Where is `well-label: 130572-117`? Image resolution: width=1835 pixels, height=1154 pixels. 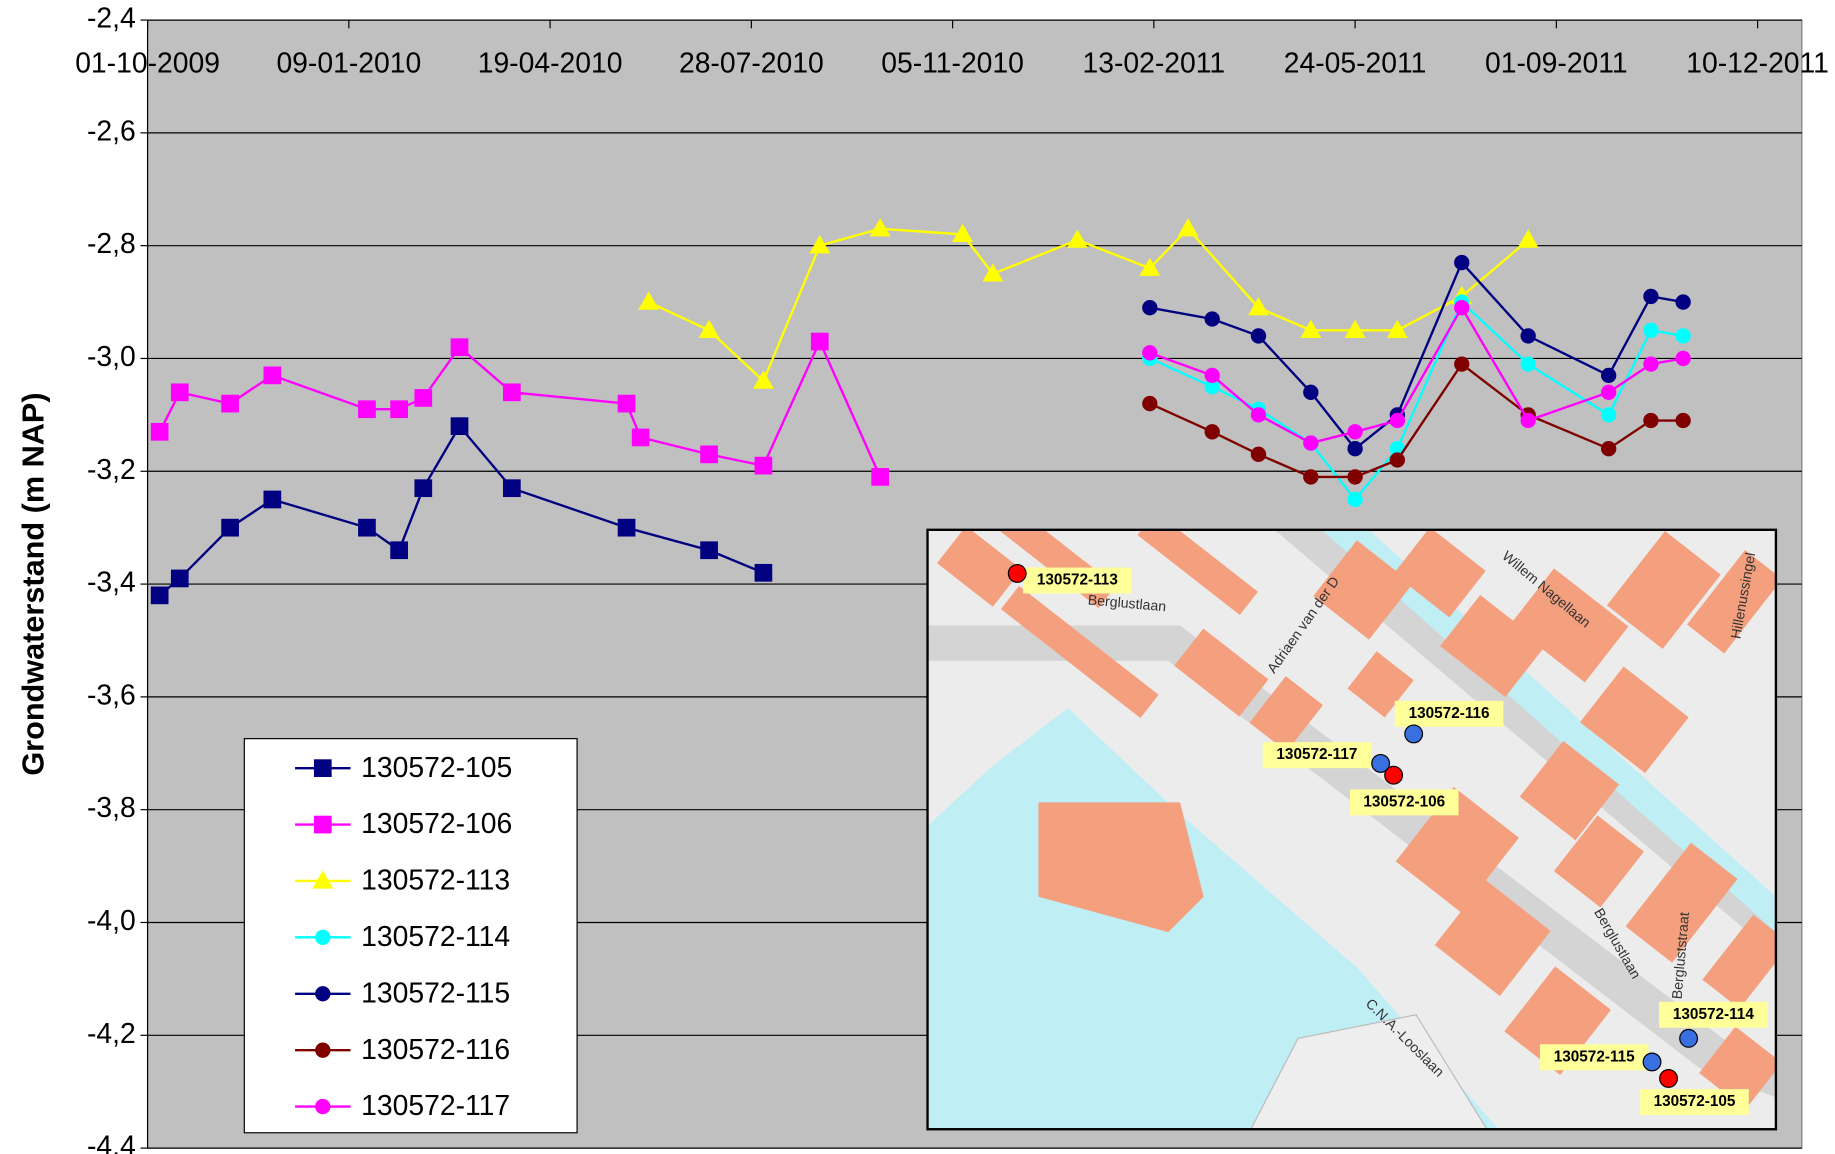
well-label: 130572-117 is located at coordinates (1316, 754).